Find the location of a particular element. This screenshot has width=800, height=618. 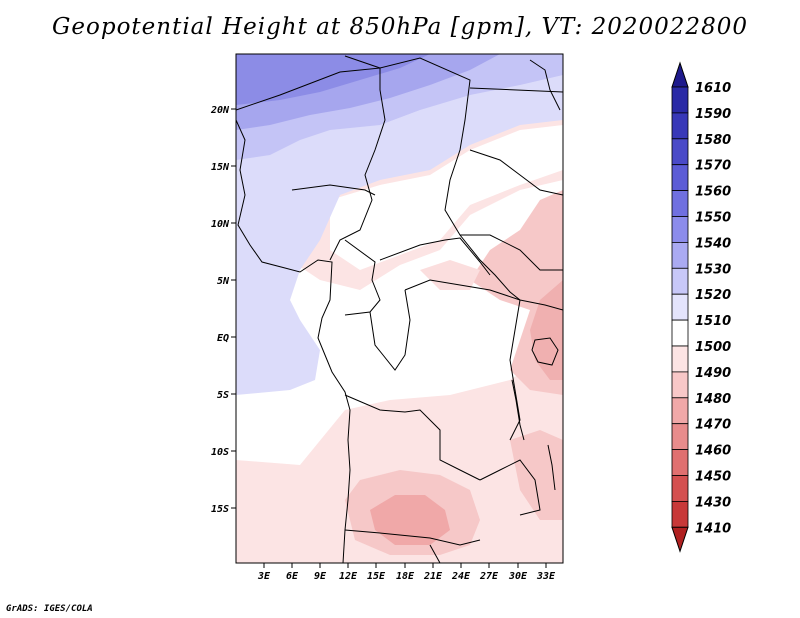

lon-tick: 21E is located at coordinates (433, 572).